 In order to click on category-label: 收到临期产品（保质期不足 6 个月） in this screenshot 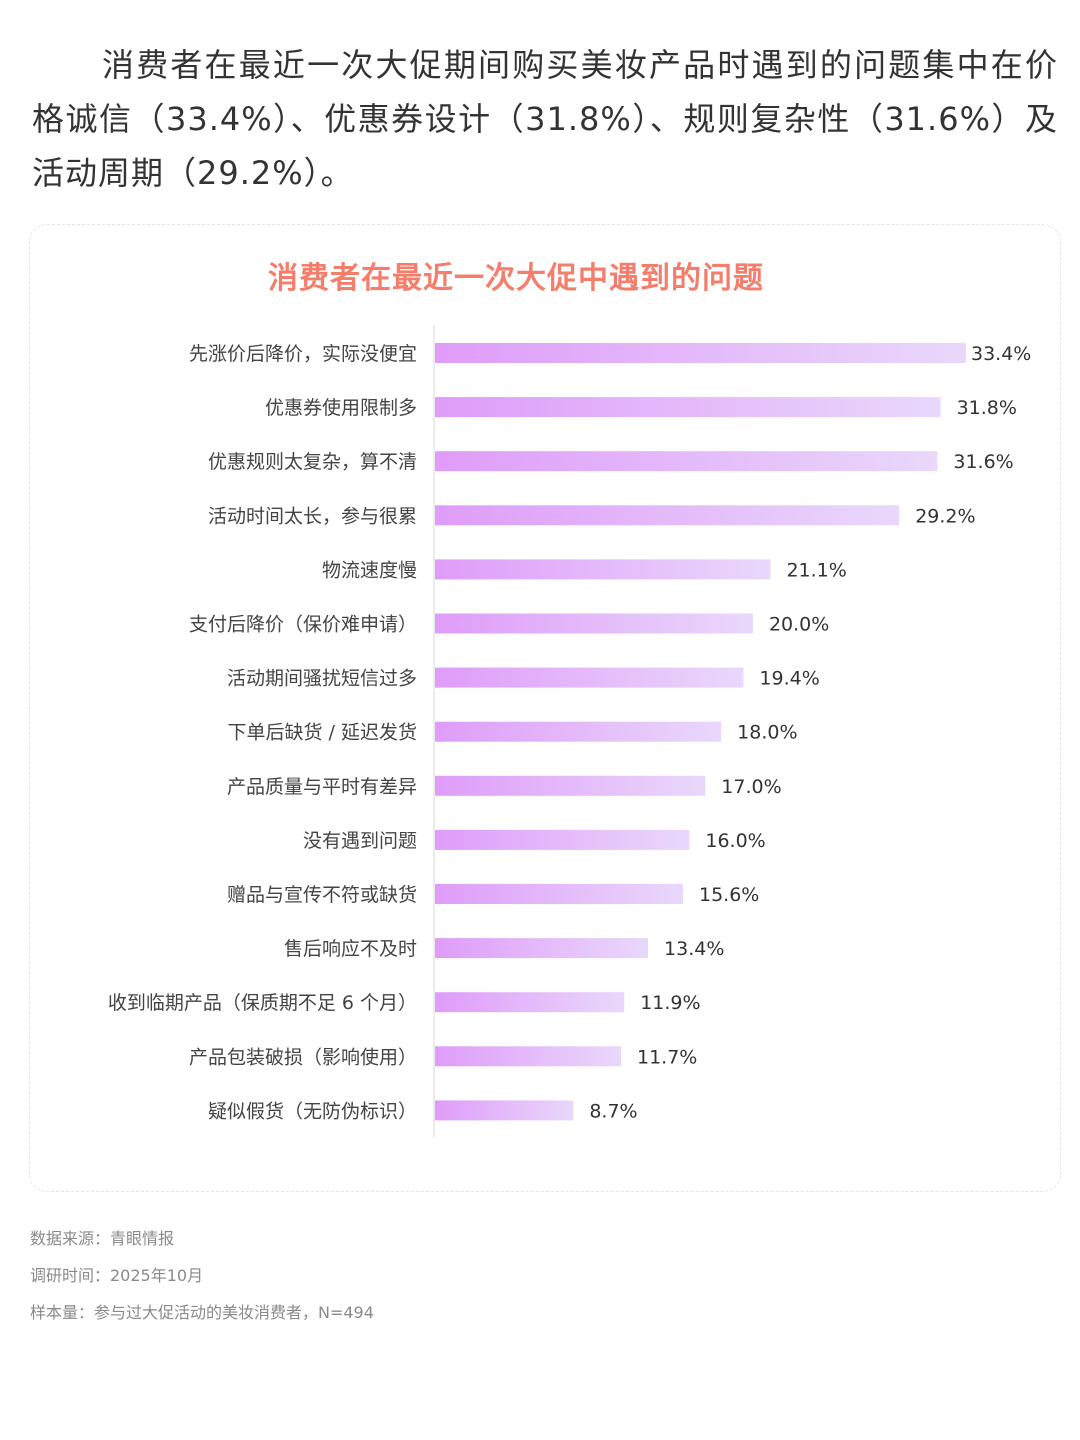, I will do `click(262, 1003)`.